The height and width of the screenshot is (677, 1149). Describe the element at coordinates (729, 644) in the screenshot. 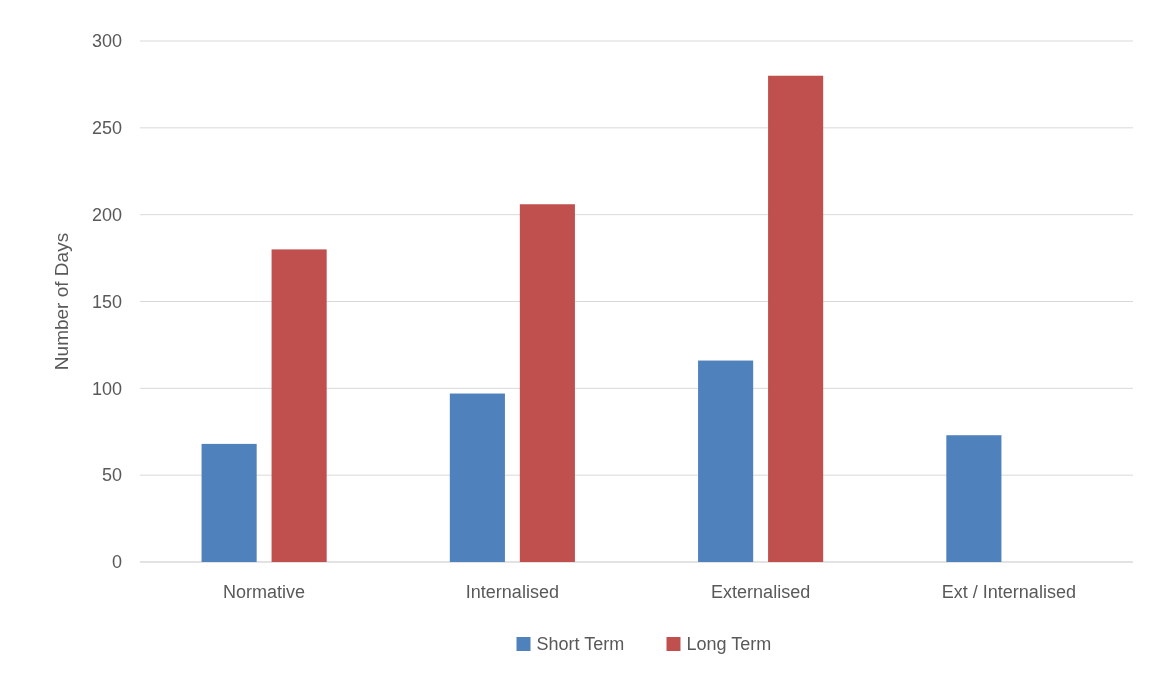

I see `legend-label: Long Term` at that location.